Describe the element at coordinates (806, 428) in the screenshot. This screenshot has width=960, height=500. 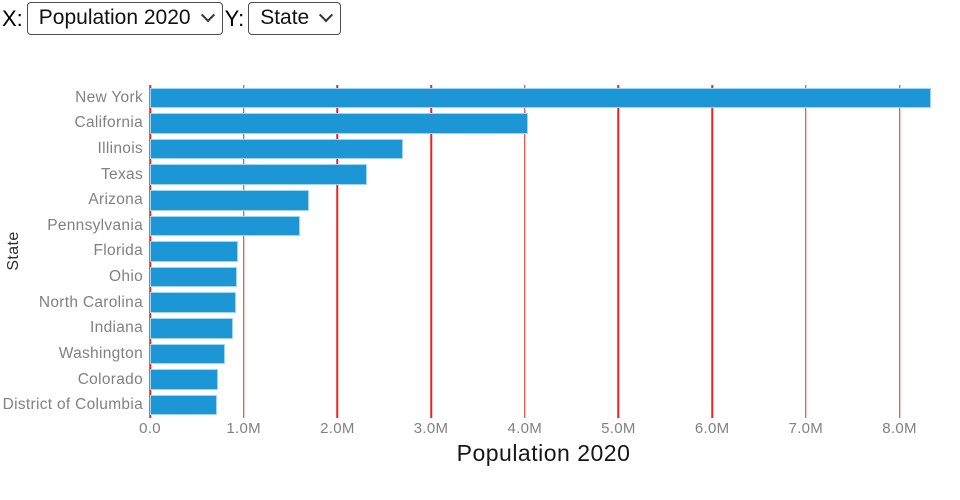
I see `x-tick-label: 7.0M` at that location.